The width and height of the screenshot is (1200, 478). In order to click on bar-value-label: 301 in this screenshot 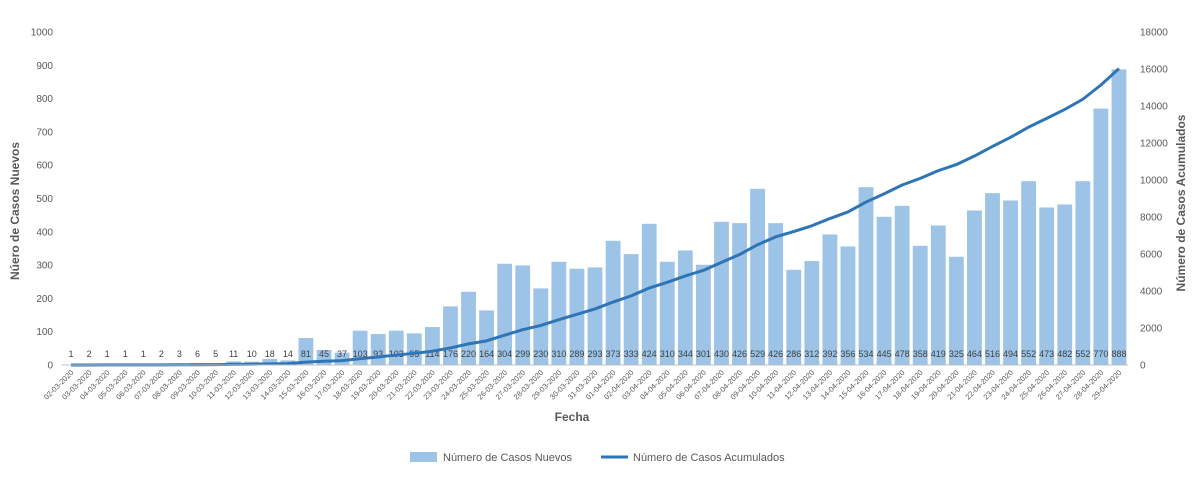, I will do `click(703, 354)`.